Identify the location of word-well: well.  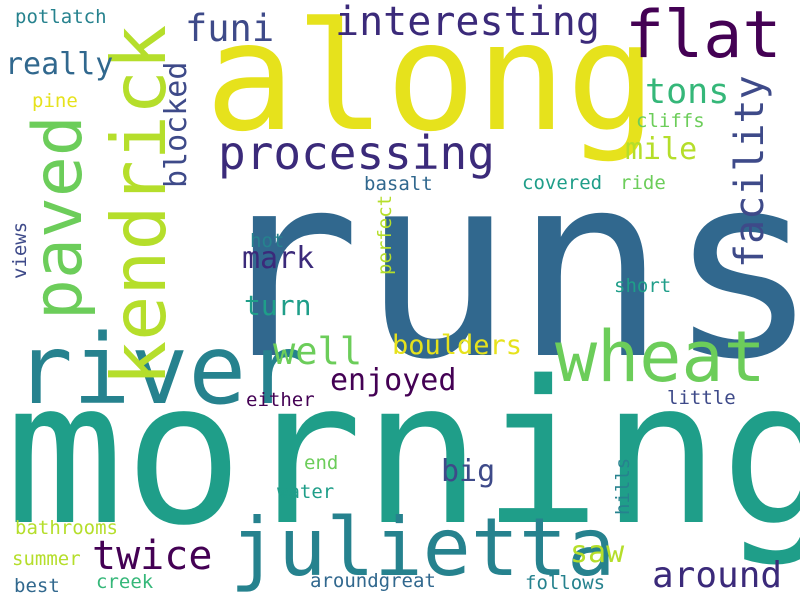
(318, 351).